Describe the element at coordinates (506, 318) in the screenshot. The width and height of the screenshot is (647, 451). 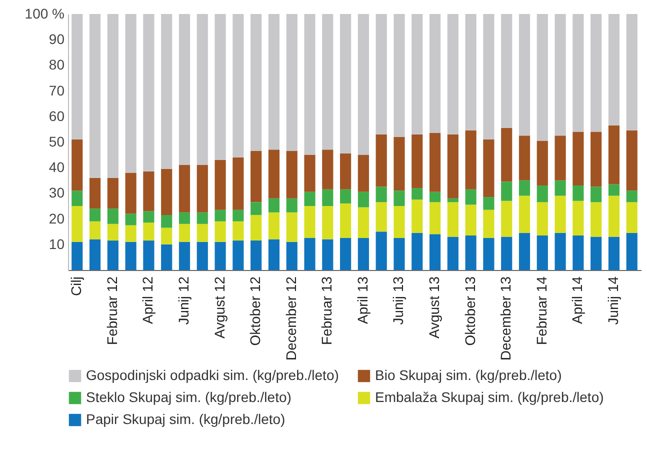
I see `x-tick-label: December 13` at that location.